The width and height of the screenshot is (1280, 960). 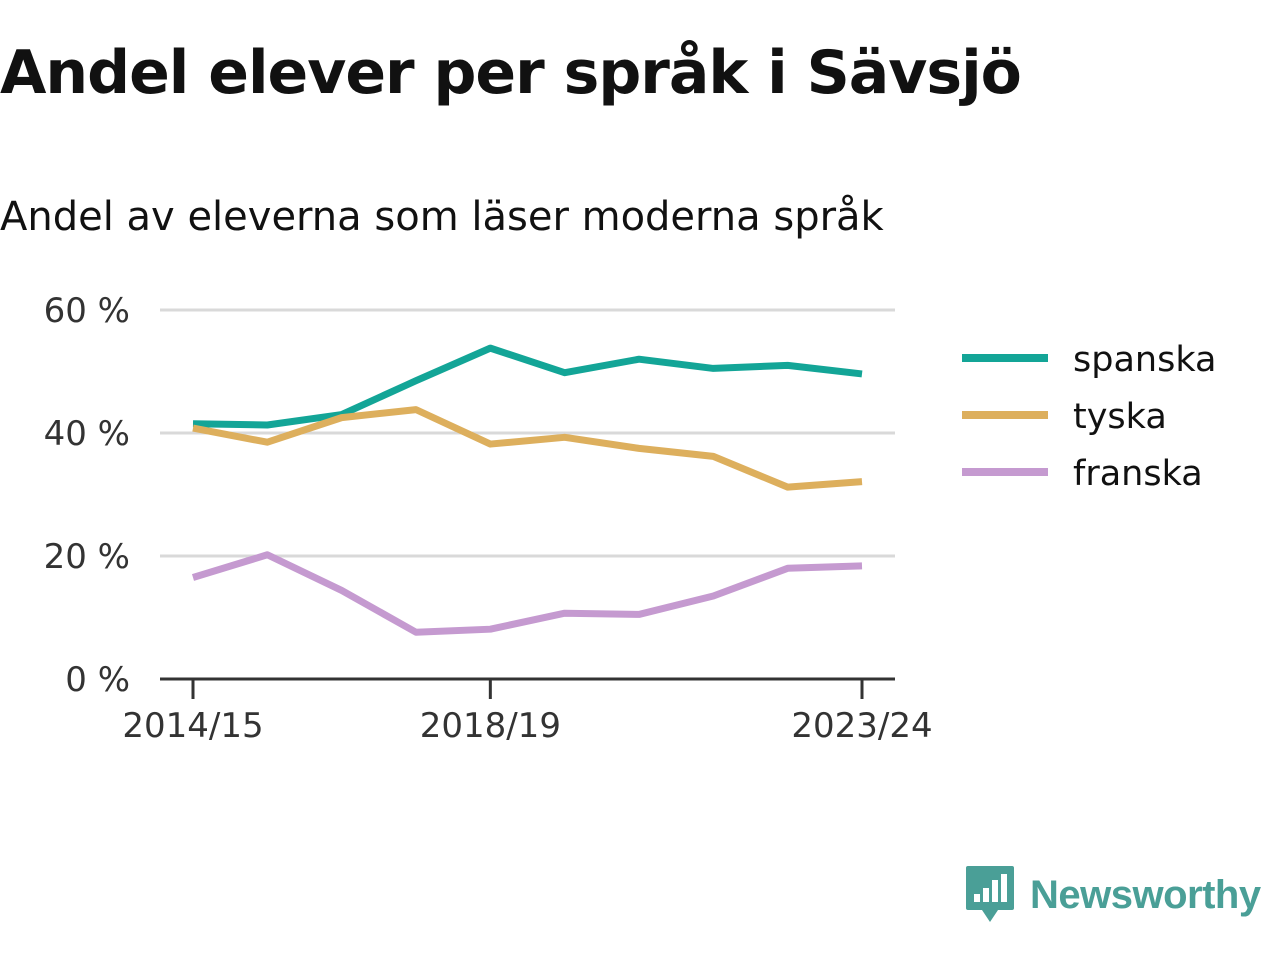 I want to click on y-axis-labels: 0 % 20 % 40 % 60 %, so click(x=87, y=495).